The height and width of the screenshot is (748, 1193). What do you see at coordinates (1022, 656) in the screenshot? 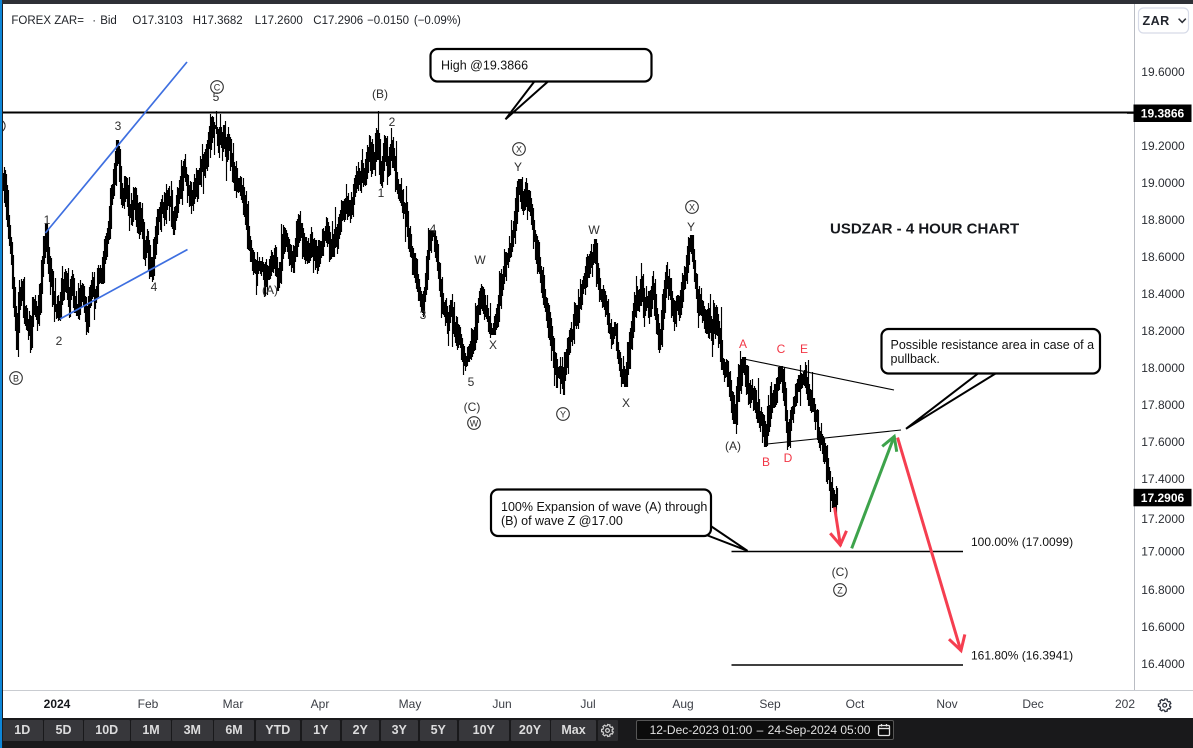
I see `svg-text: 161.80% (16.3941)` at bounding box center [1022, 656].